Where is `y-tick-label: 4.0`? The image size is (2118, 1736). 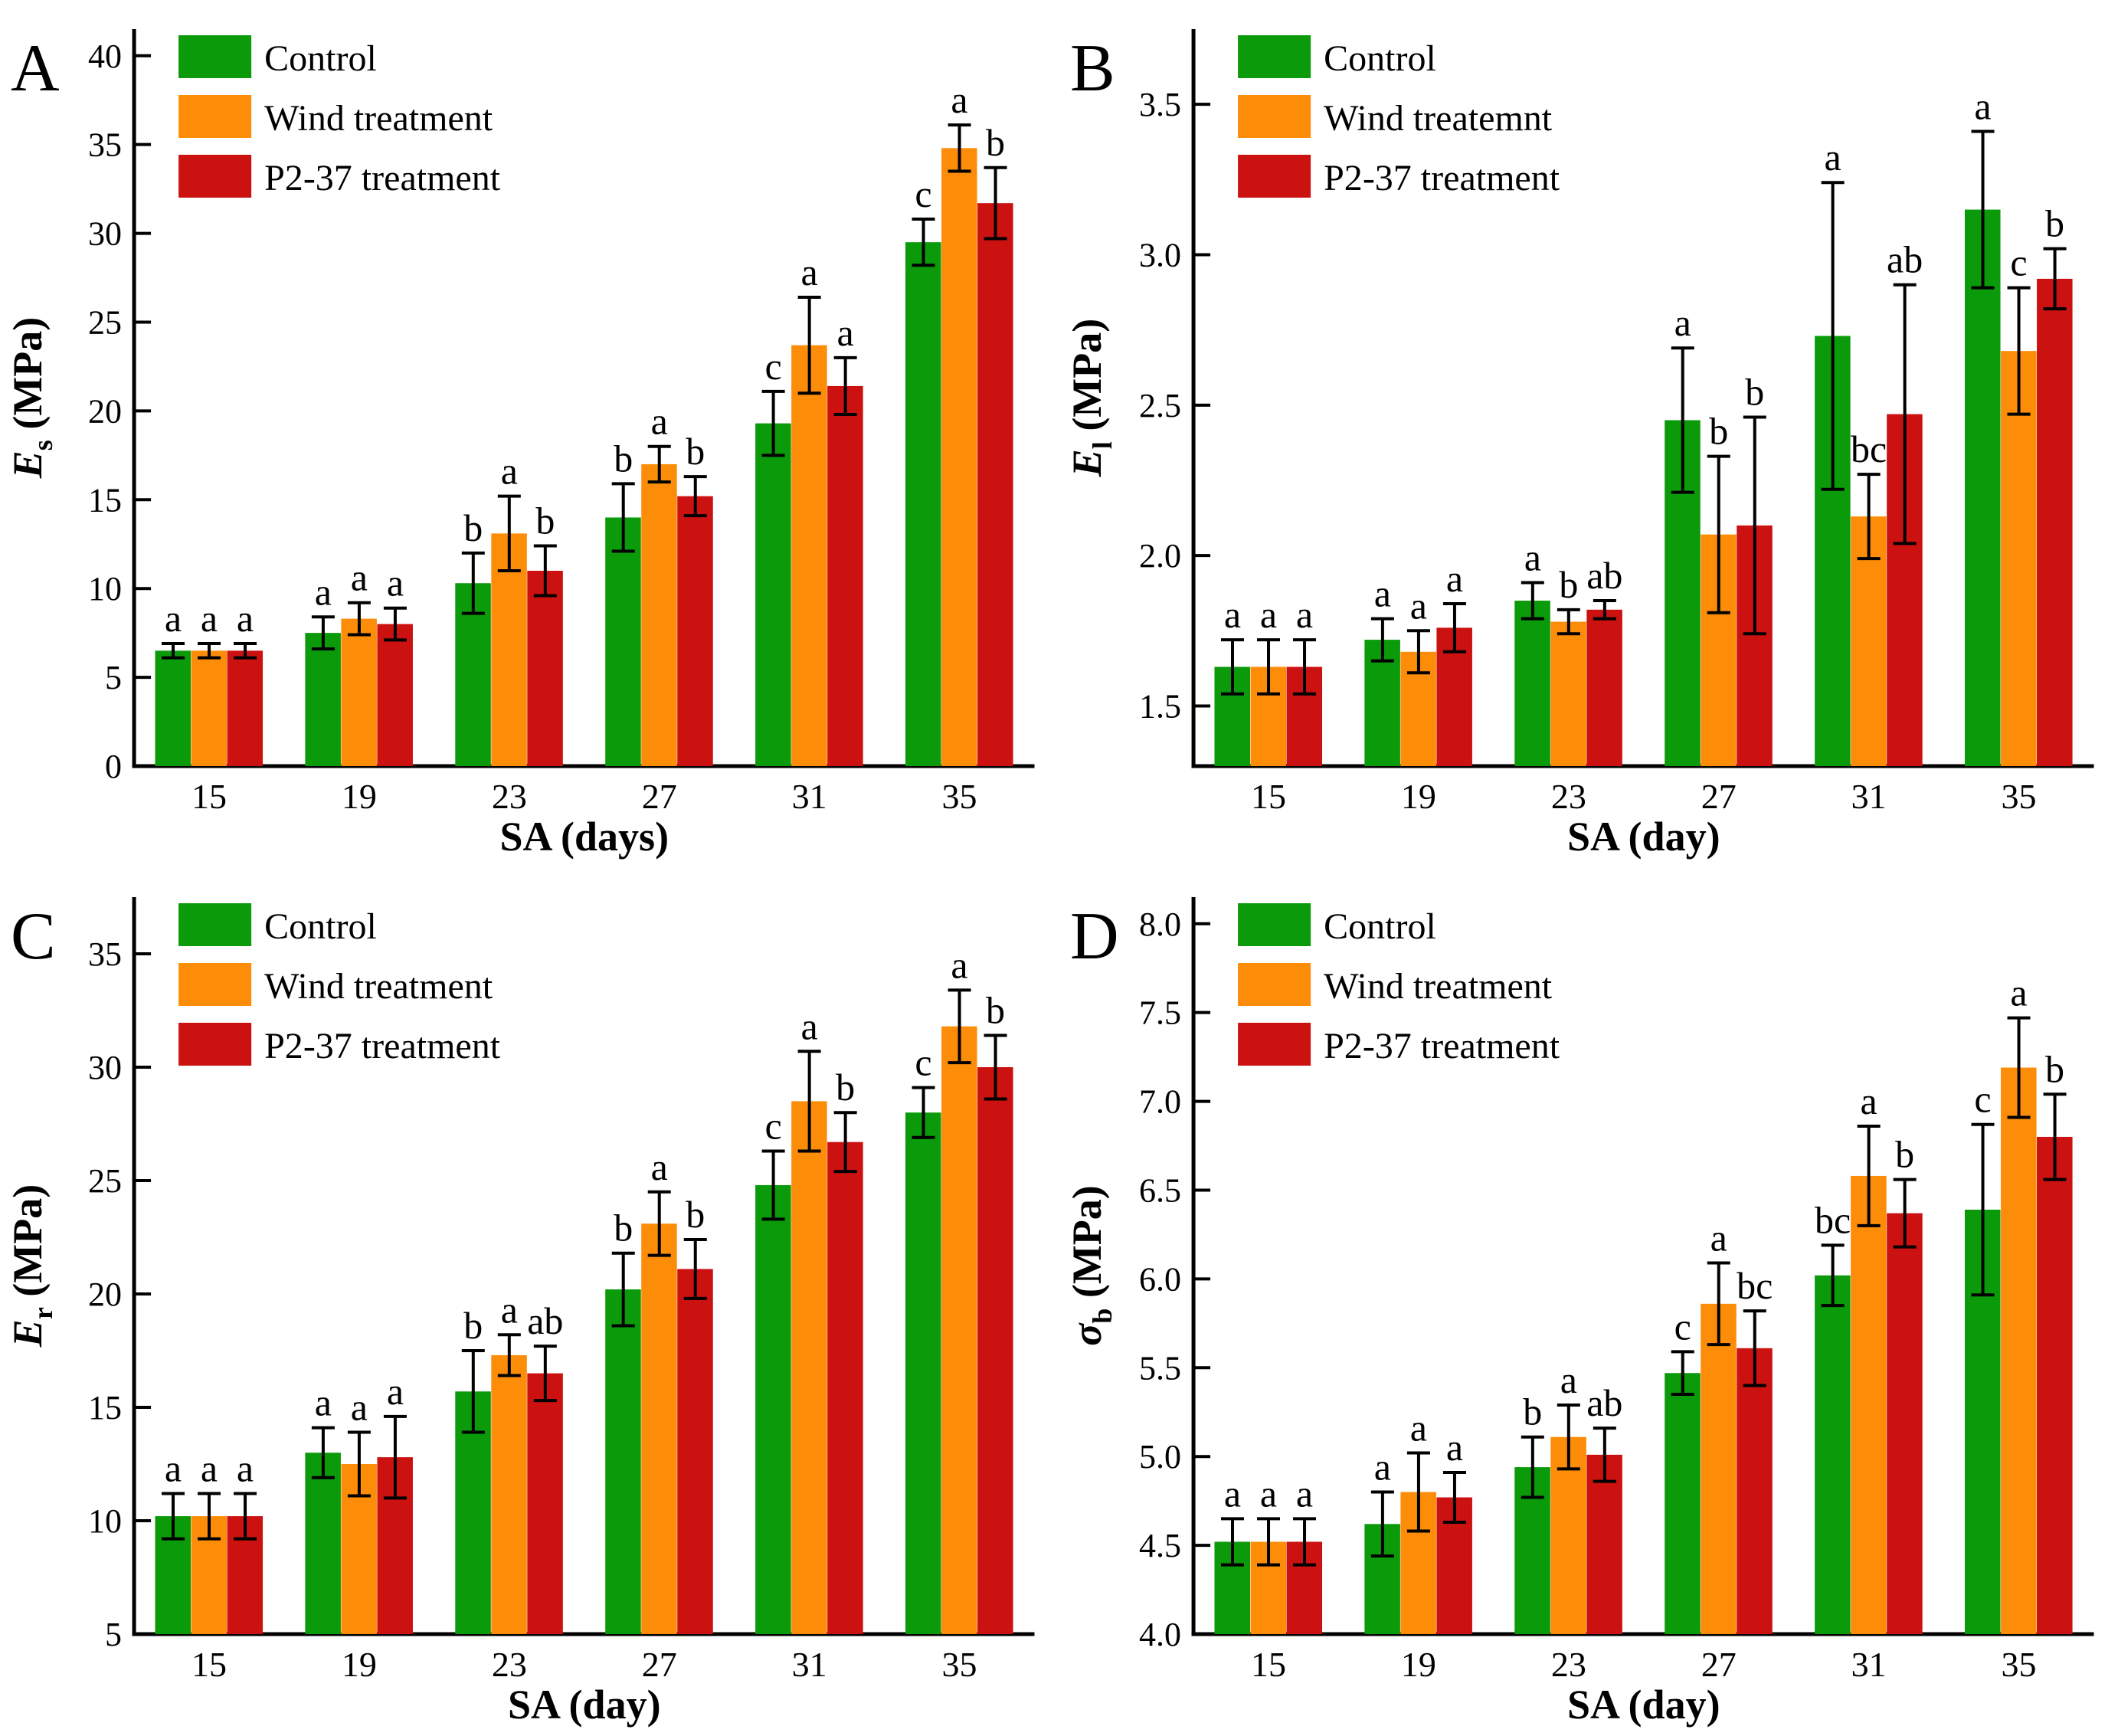 y-tick-label: 4.0 is located at coordinates (1160, 1634).